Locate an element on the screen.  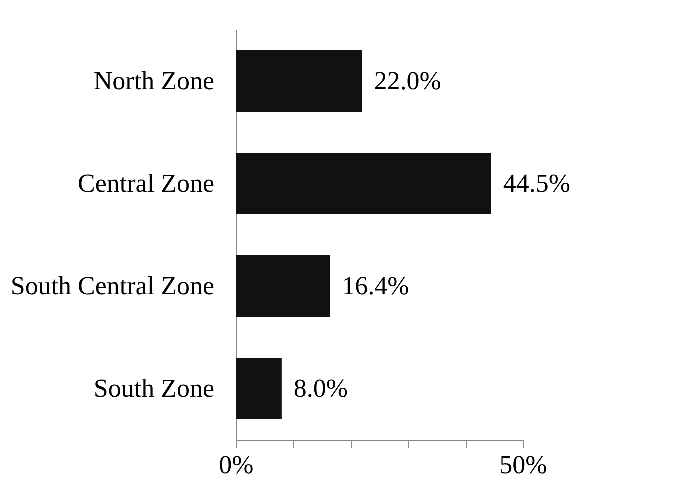
y-tick-label: Central Zone is located at coordinates (146, 183).